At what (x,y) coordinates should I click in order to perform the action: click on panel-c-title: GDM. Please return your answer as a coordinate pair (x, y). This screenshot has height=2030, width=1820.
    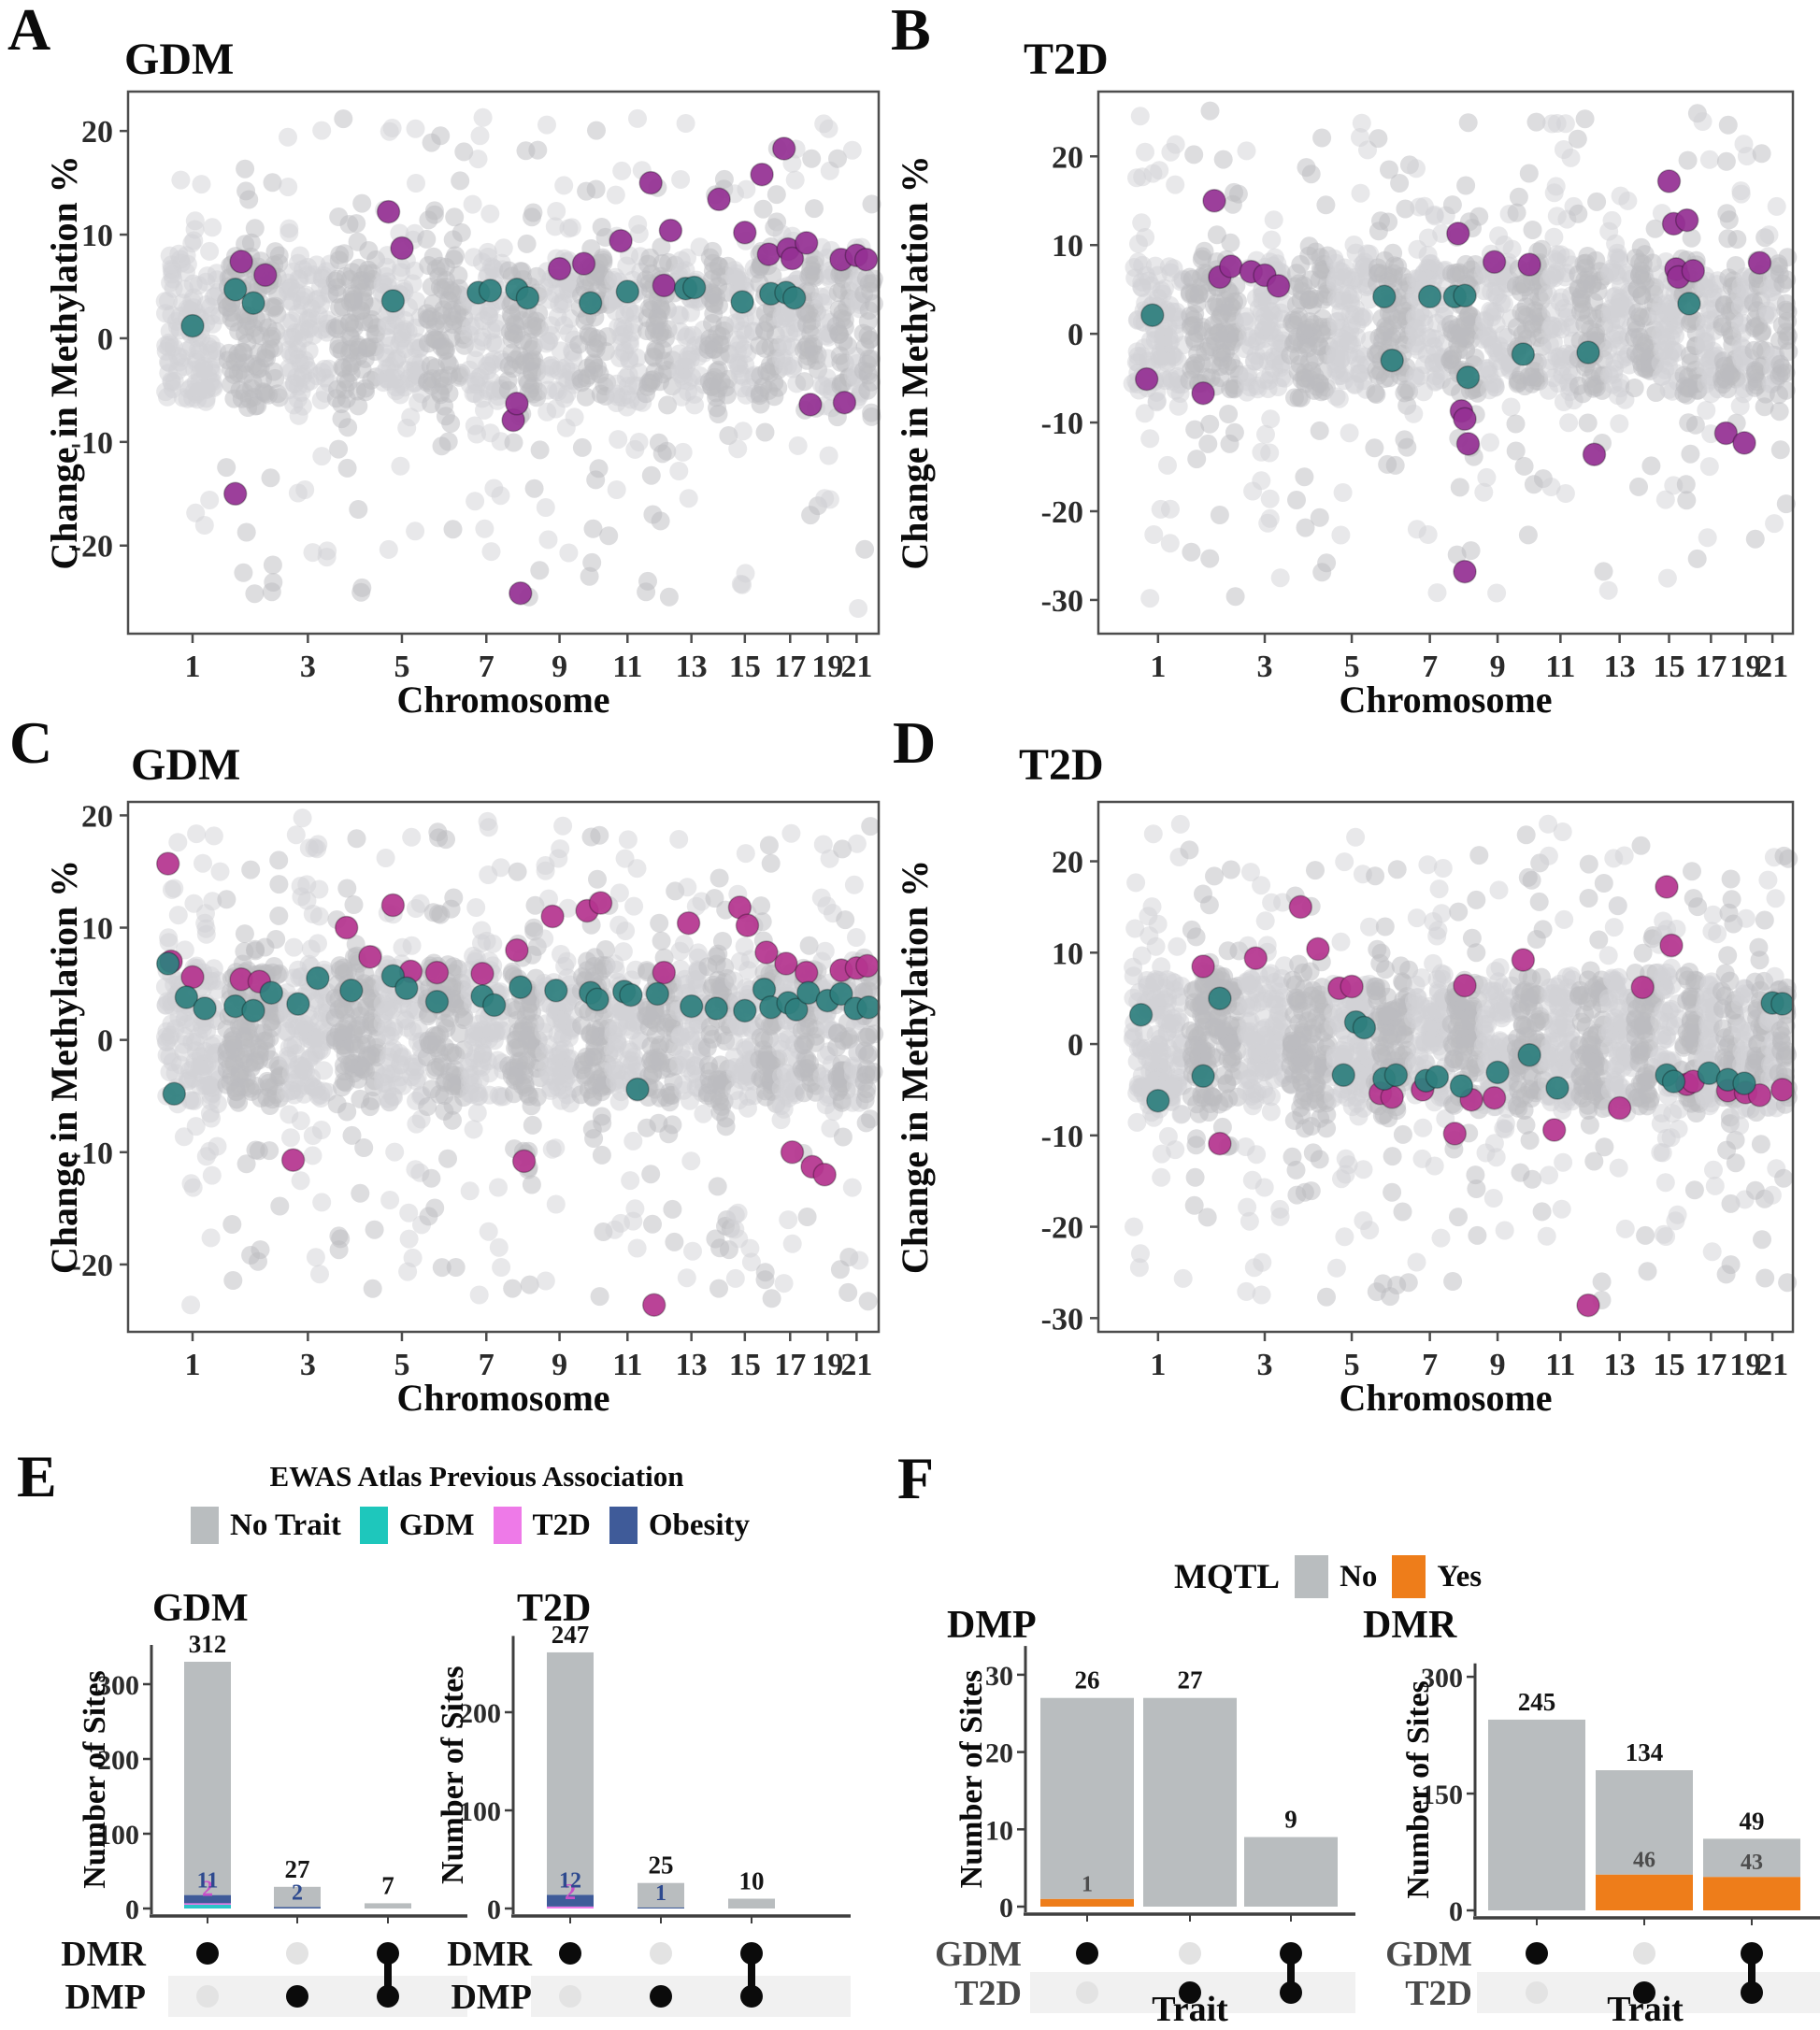
    Looking at the image, I should click on (186, 765).